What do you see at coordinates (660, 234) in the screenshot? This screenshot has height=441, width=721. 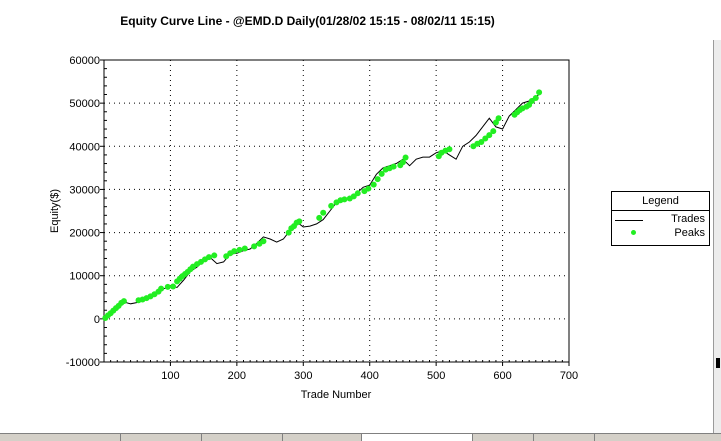 I see `legend-entry-peaks: Peaks` at bounding box center [660, 234].